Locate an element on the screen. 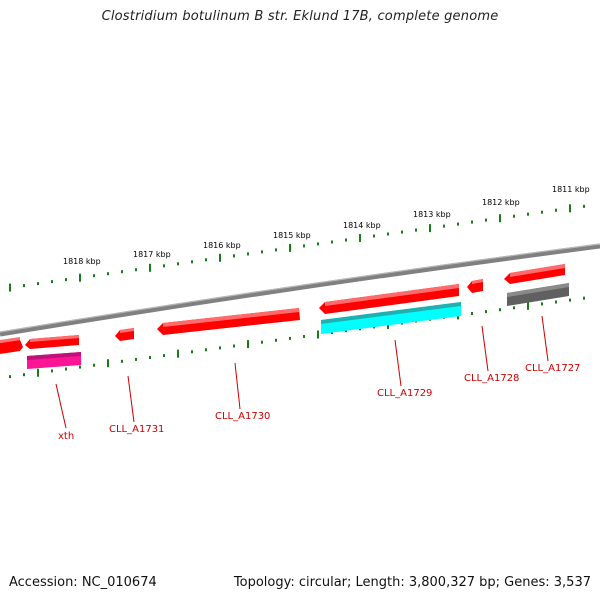  gene-label-cll-a1729: CLL_A1729 is located at coordinates (404, 393).